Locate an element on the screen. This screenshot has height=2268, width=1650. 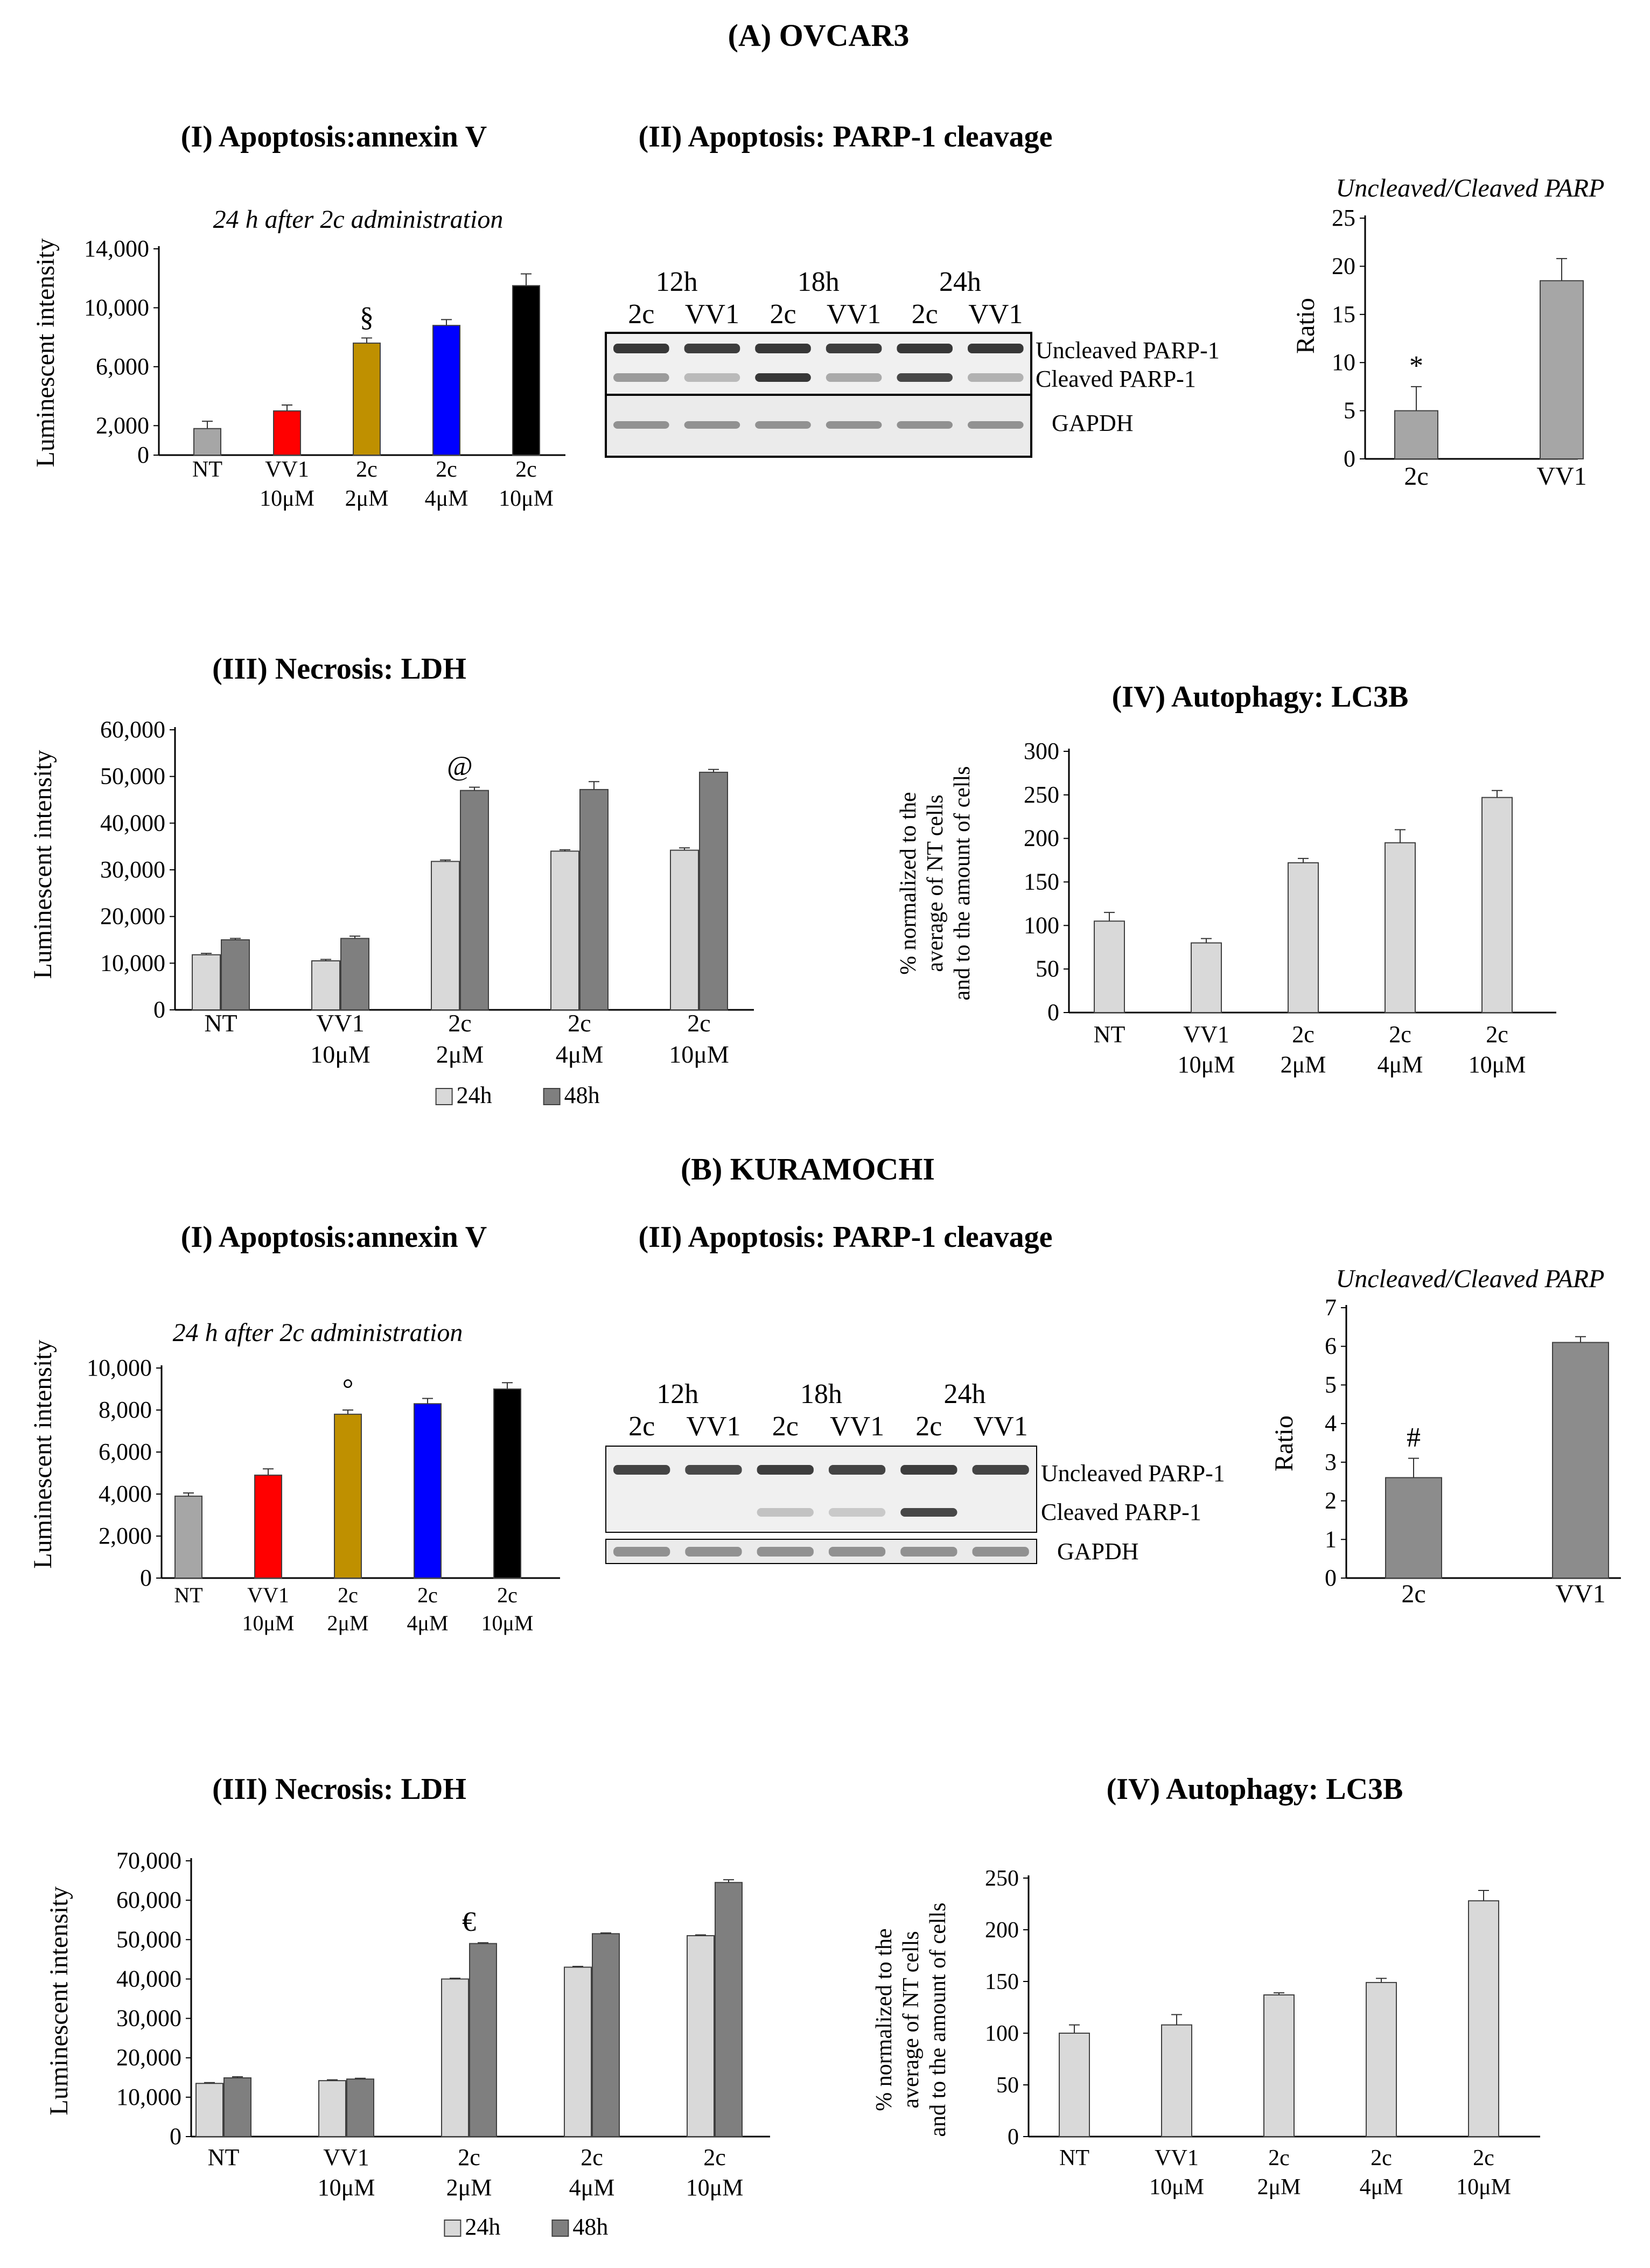
b-annexin-title: (I) Apoptosis:annexin V is located at coordinates (334, 1237).